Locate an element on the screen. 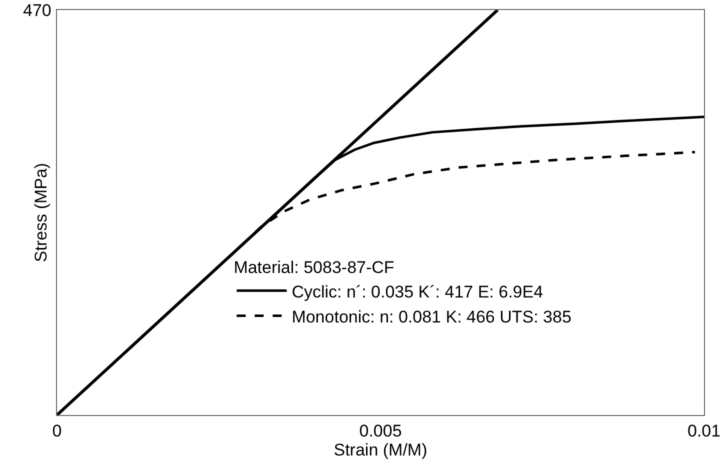 This screenshot has width=728, height=473. legend-label: Cyclic: n´: 0.035 K´: 417 E: 6.9E4 is located at coordinates (418, 292).